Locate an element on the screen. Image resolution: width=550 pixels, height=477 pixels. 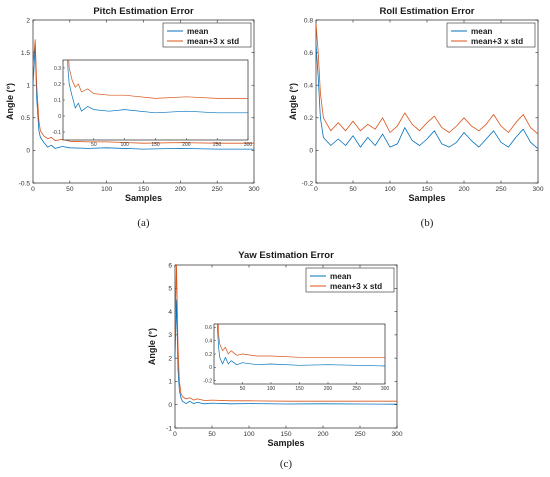
chart0-inset-x-tick-label: 300 is located at coordinates (248, 145).